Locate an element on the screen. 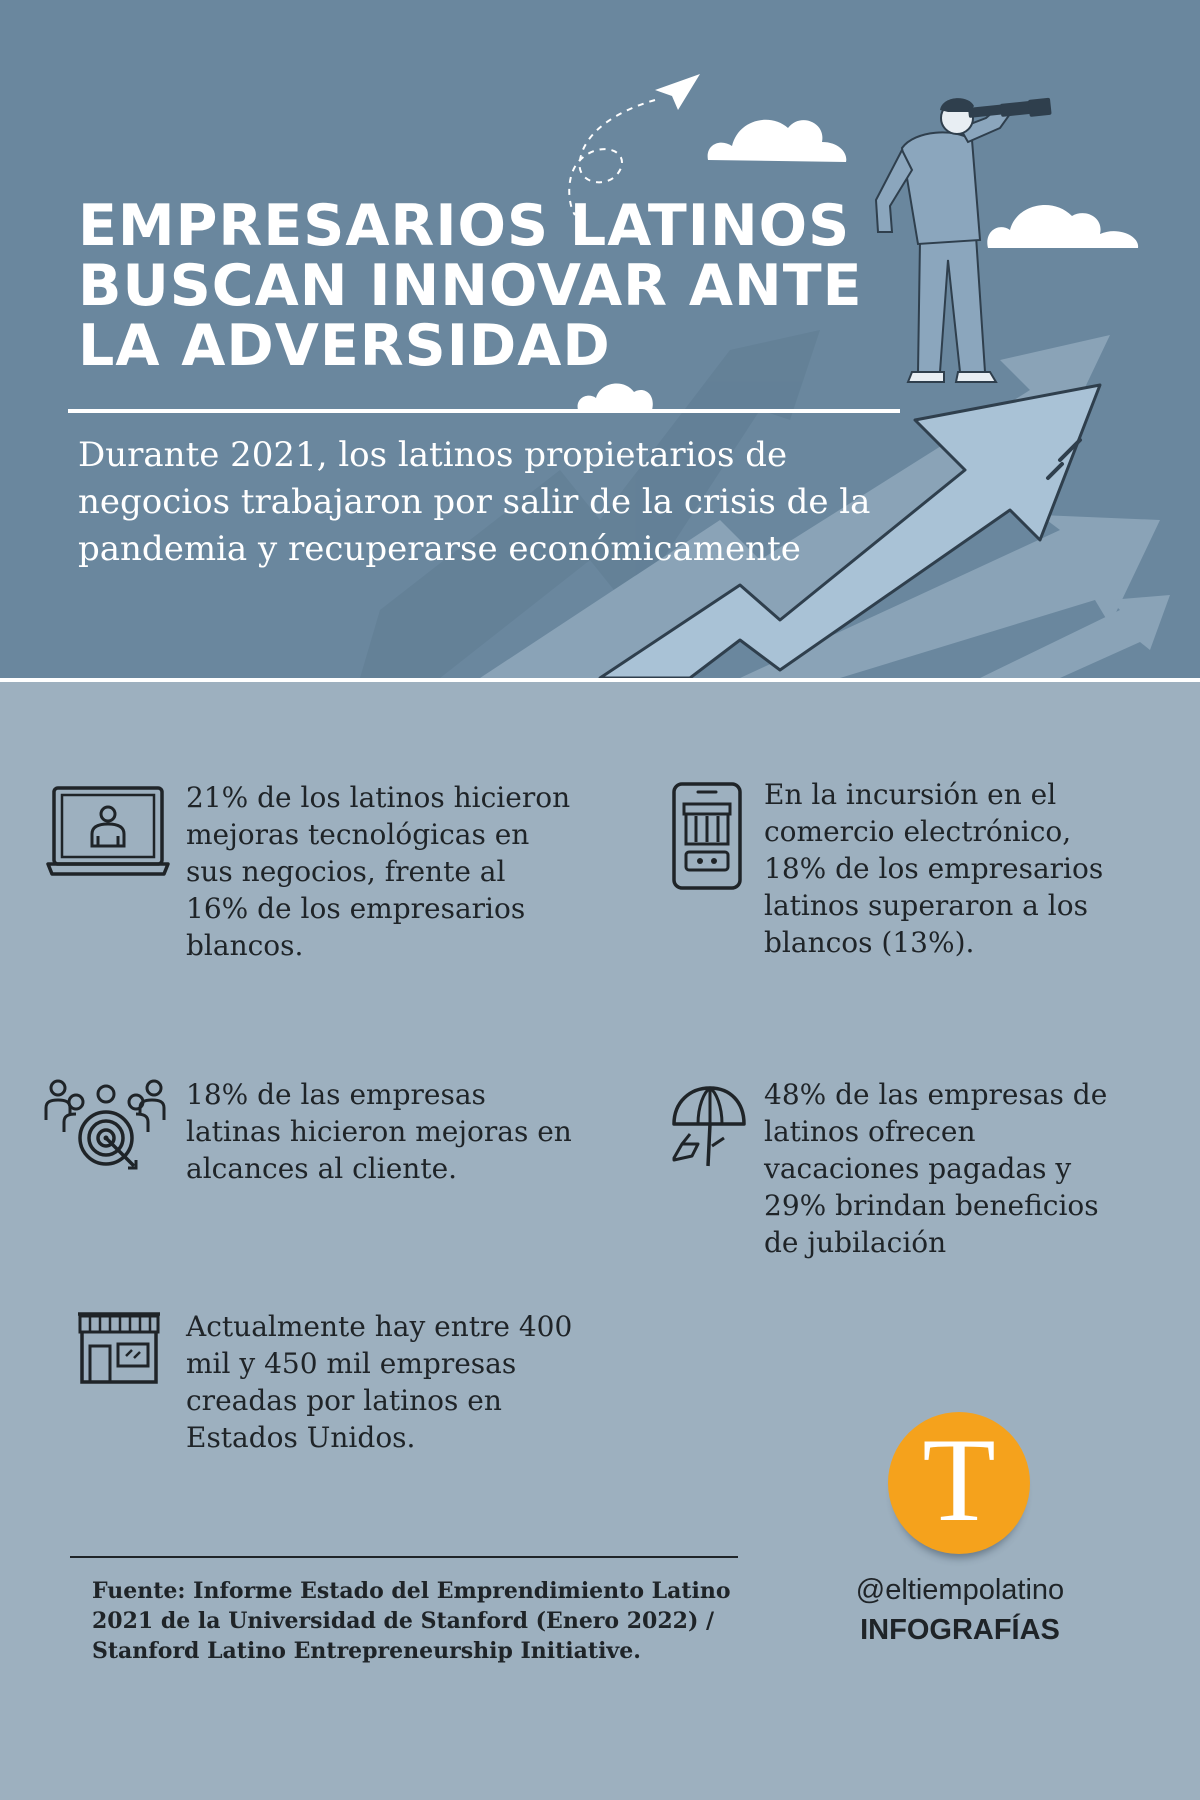 Image resolution: width=1200 pixels, height=1800 pixels. cloud-icon is located at coordinates (858, 264).